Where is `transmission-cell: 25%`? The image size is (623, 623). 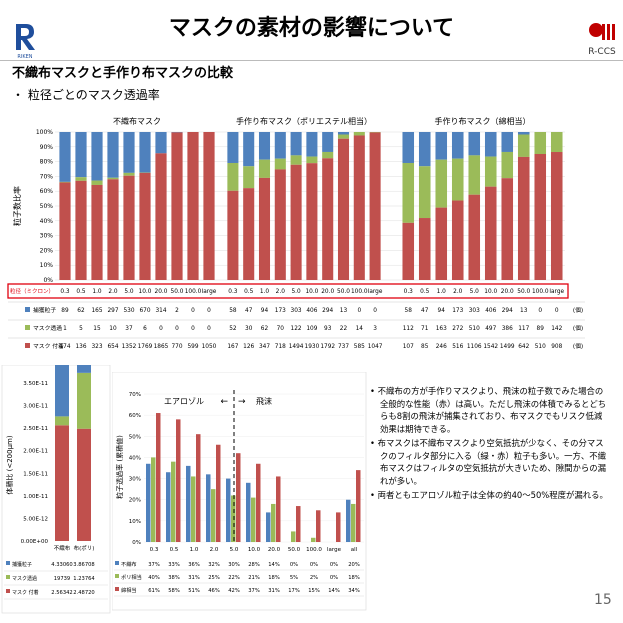 transmission-cell: 25% is located at coordinates (214, 578).